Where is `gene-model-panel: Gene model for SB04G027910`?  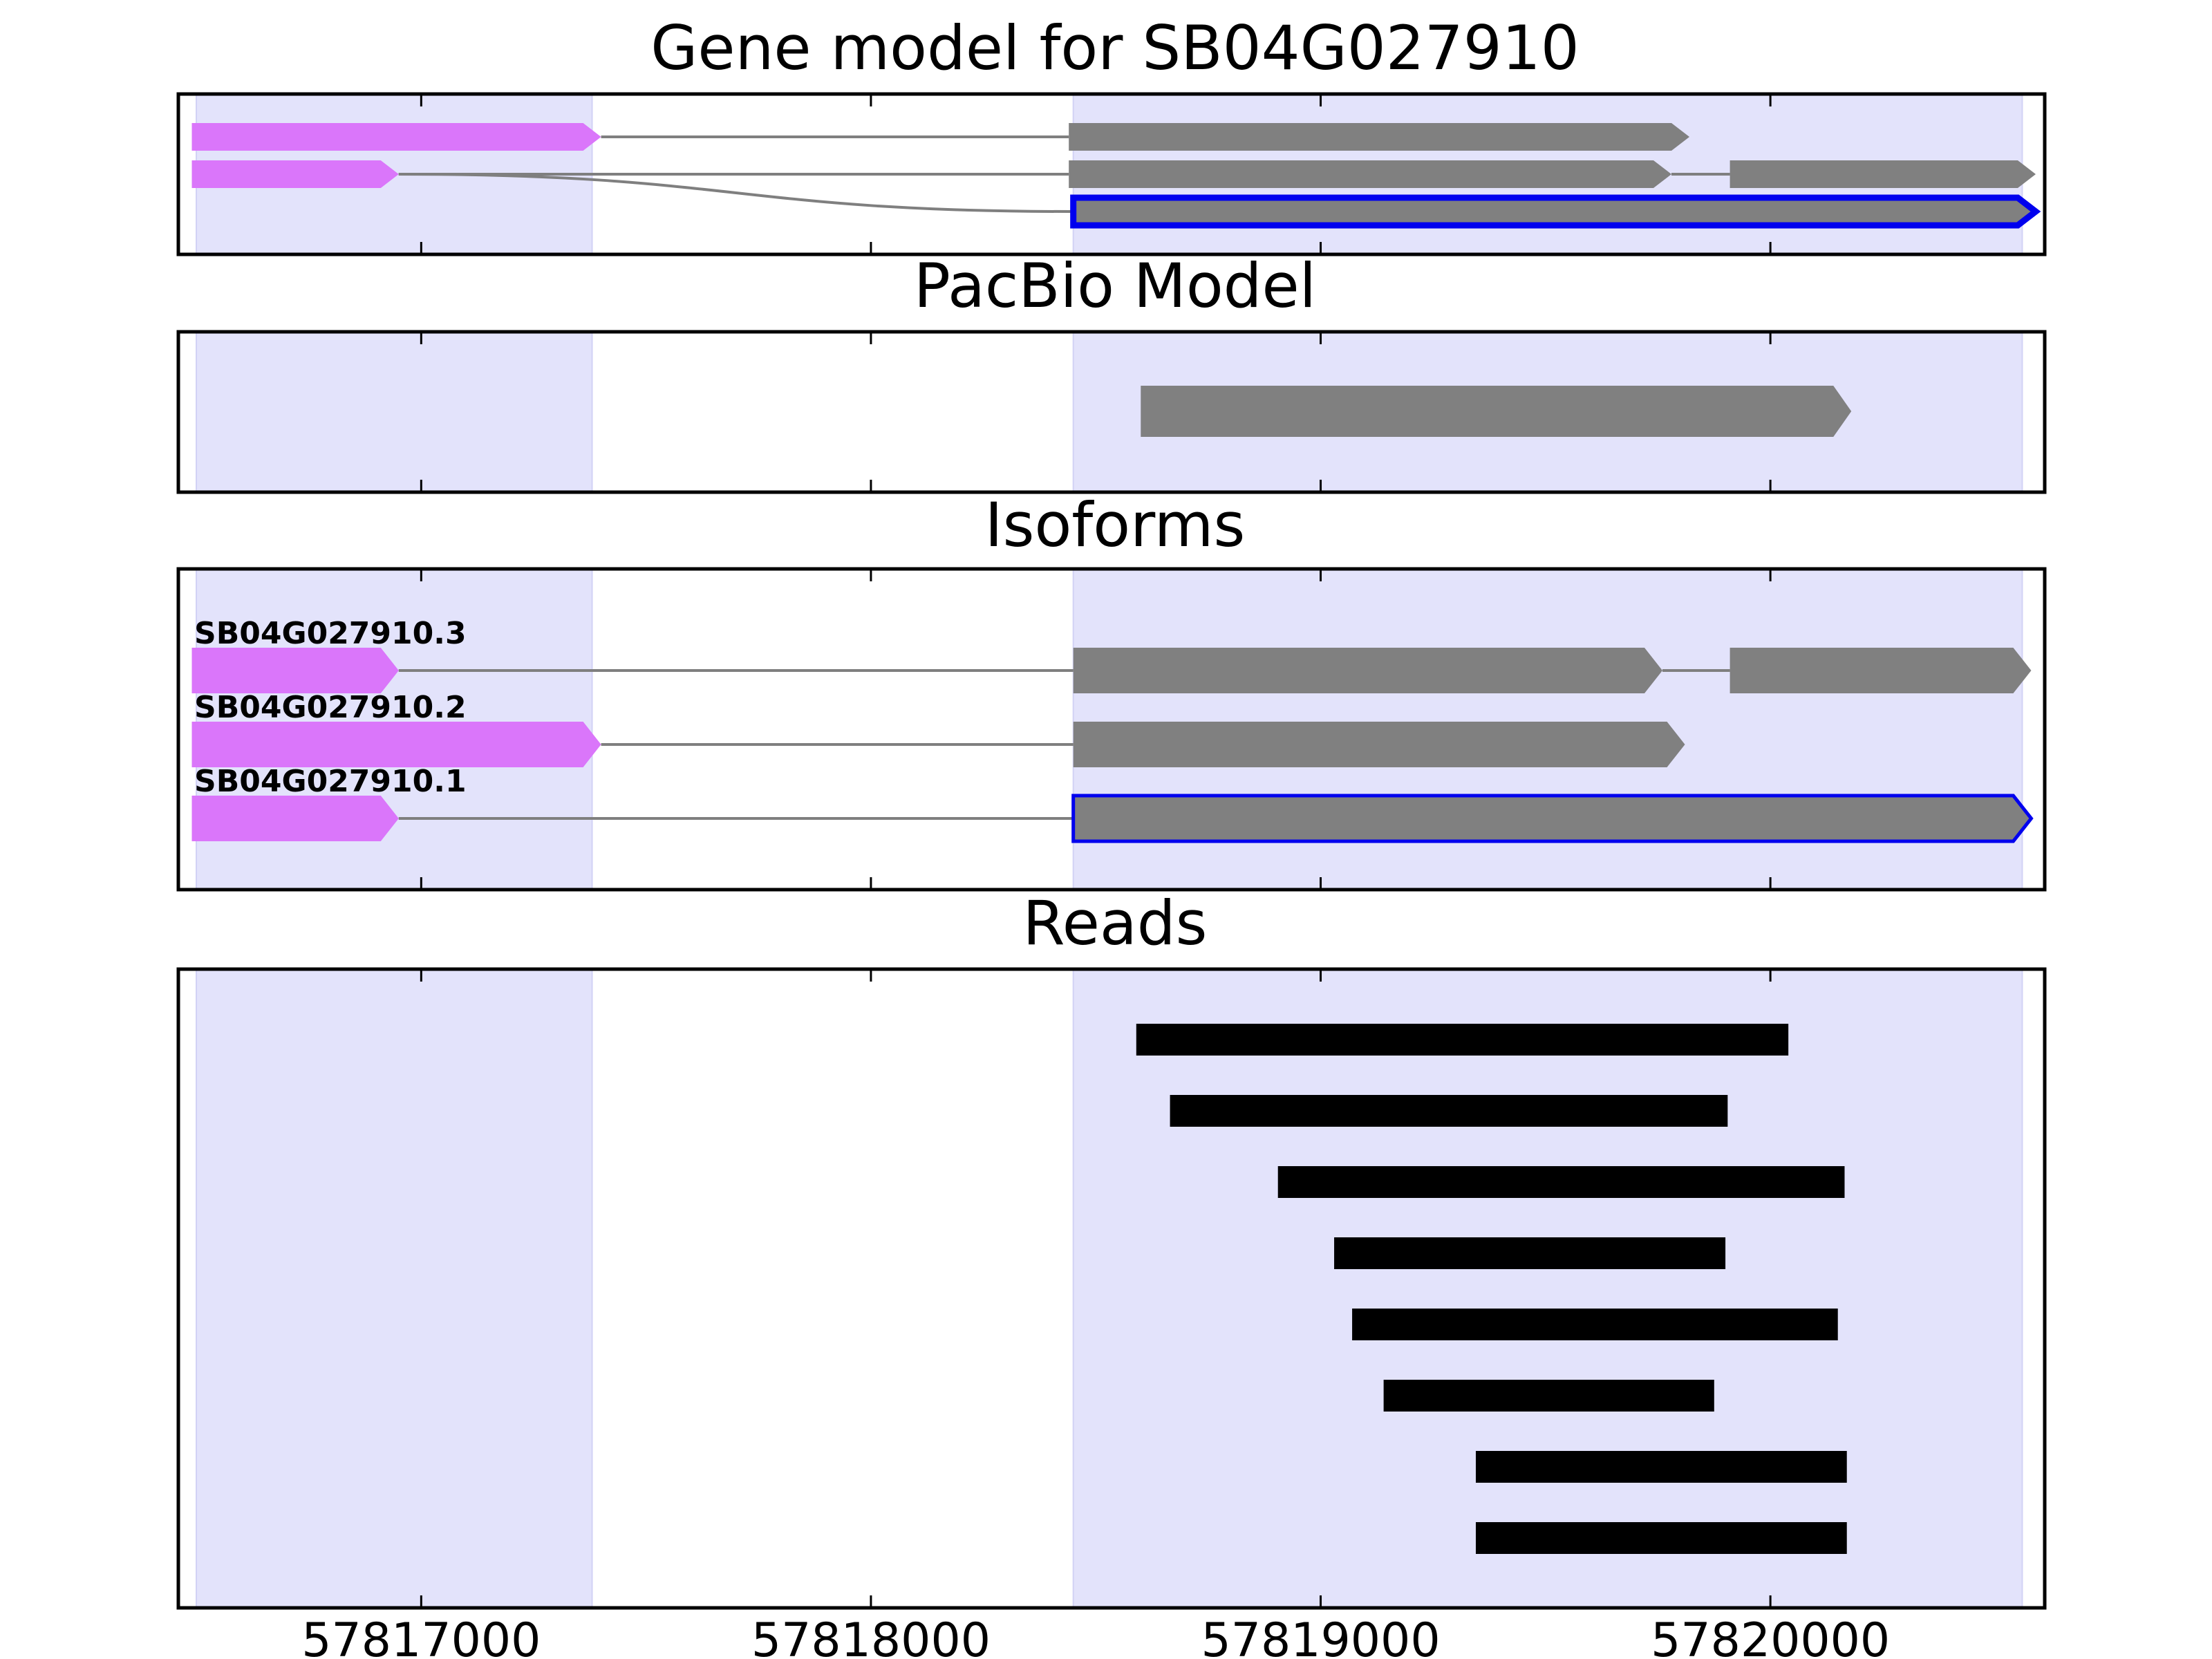 gene-model-panel: Gene model for SB04G027910 is located at coordinates (1111, 134).